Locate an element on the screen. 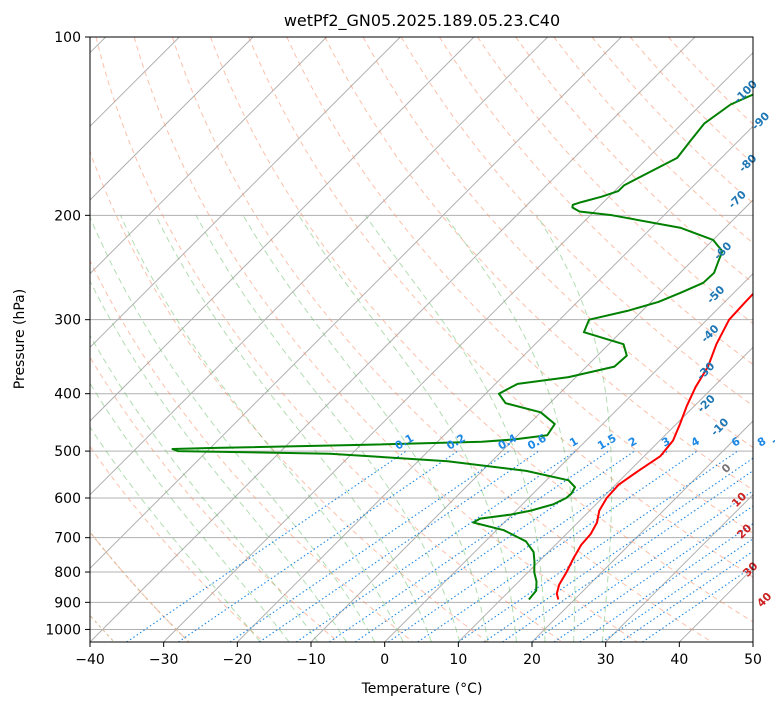  moist-adiabat-label: 40 is located at coordinates (764, 600).